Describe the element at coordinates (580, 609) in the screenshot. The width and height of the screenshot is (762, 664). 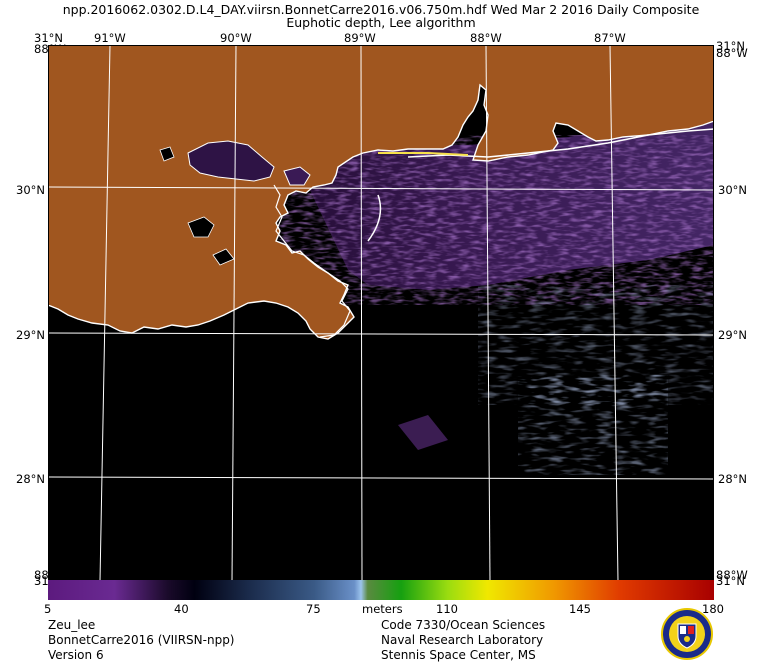
I see `scale-tick-label: 145` at that location.